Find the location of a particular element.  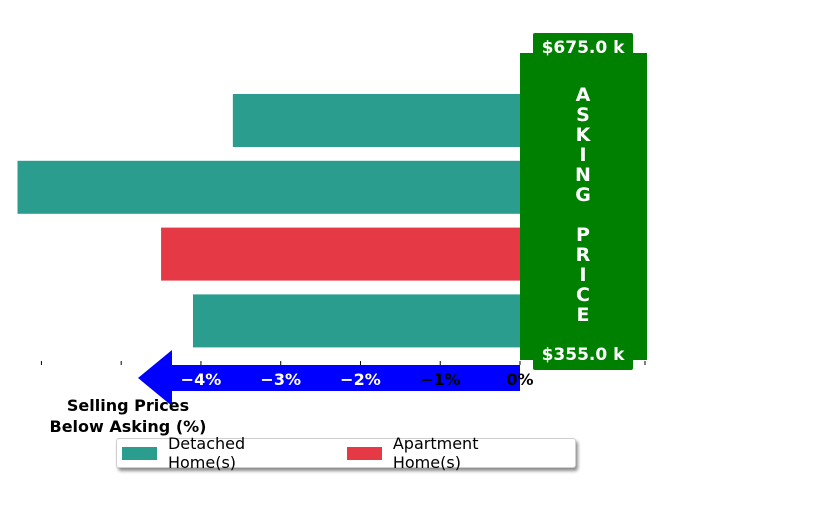

left-arrow is located at coordinates (329, 378).